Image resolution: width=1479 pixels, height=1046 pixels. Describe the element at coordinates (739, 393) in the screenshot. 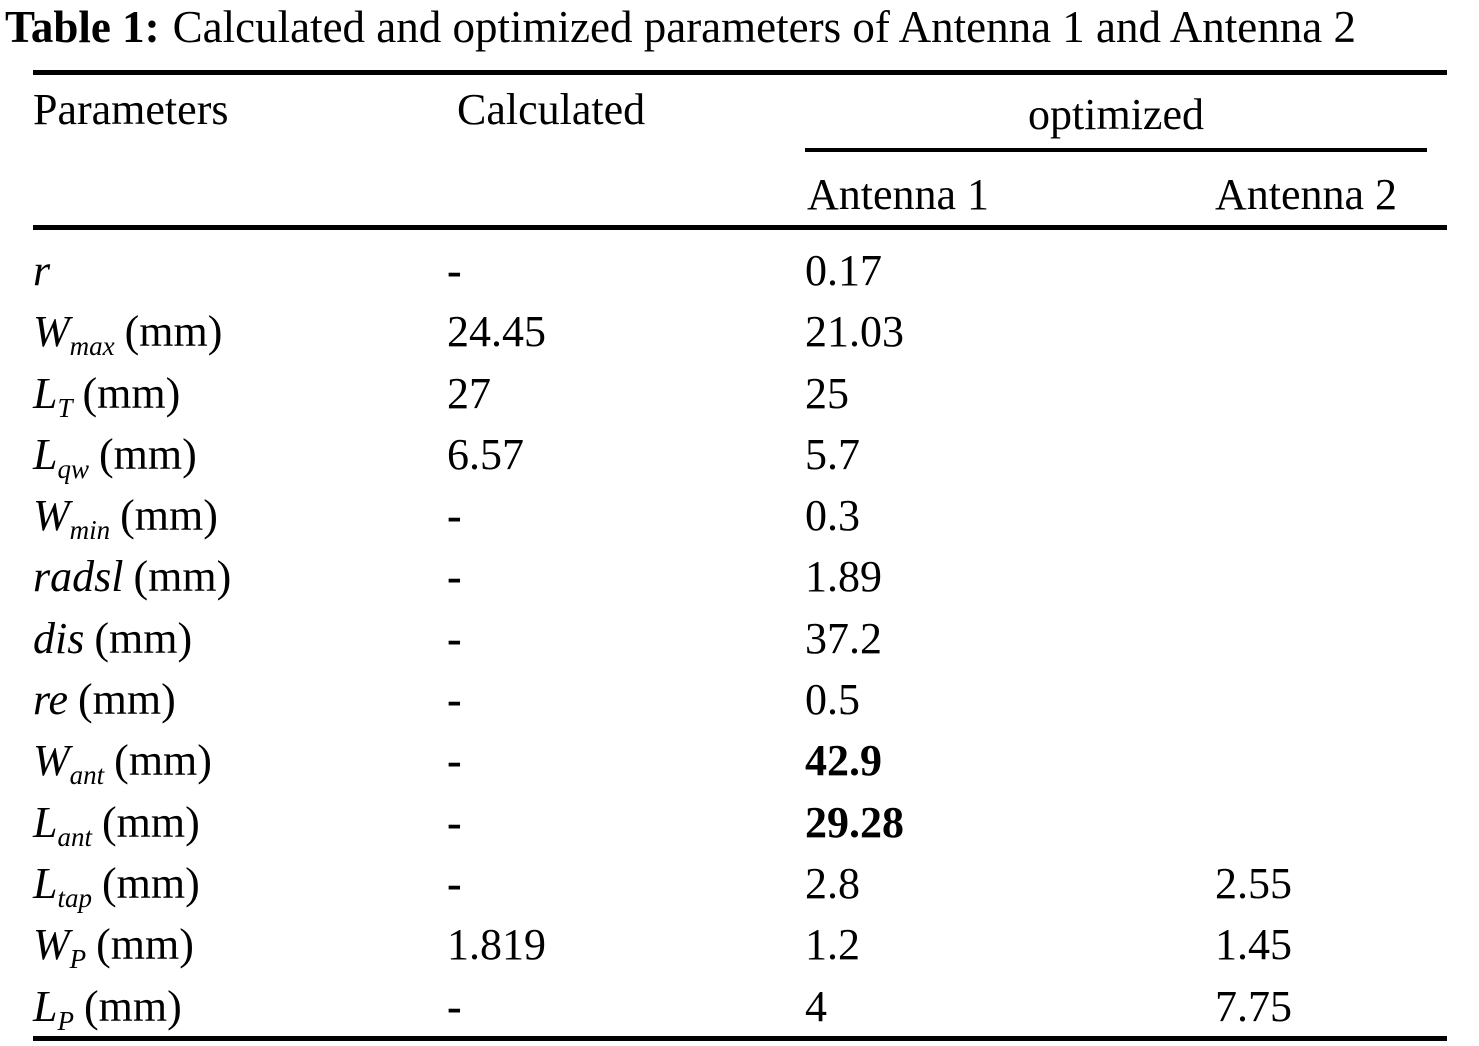

I see `table-row: LT (mm) 27 25` at that location.